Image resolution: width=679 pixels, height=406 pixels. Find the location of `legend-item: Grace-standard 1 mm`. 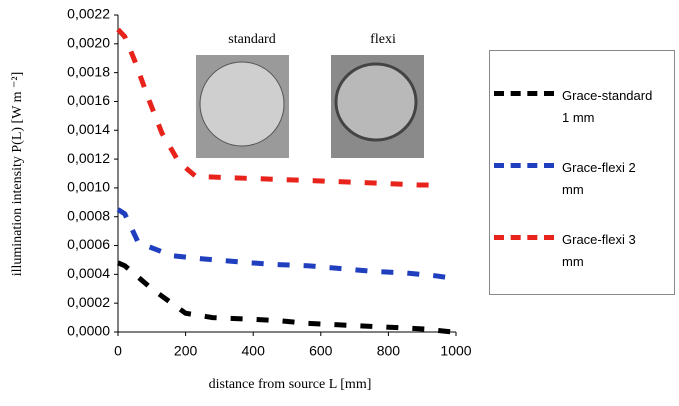

legend-item: Grace-standard 1 mm is located at coordinates (575, 107).